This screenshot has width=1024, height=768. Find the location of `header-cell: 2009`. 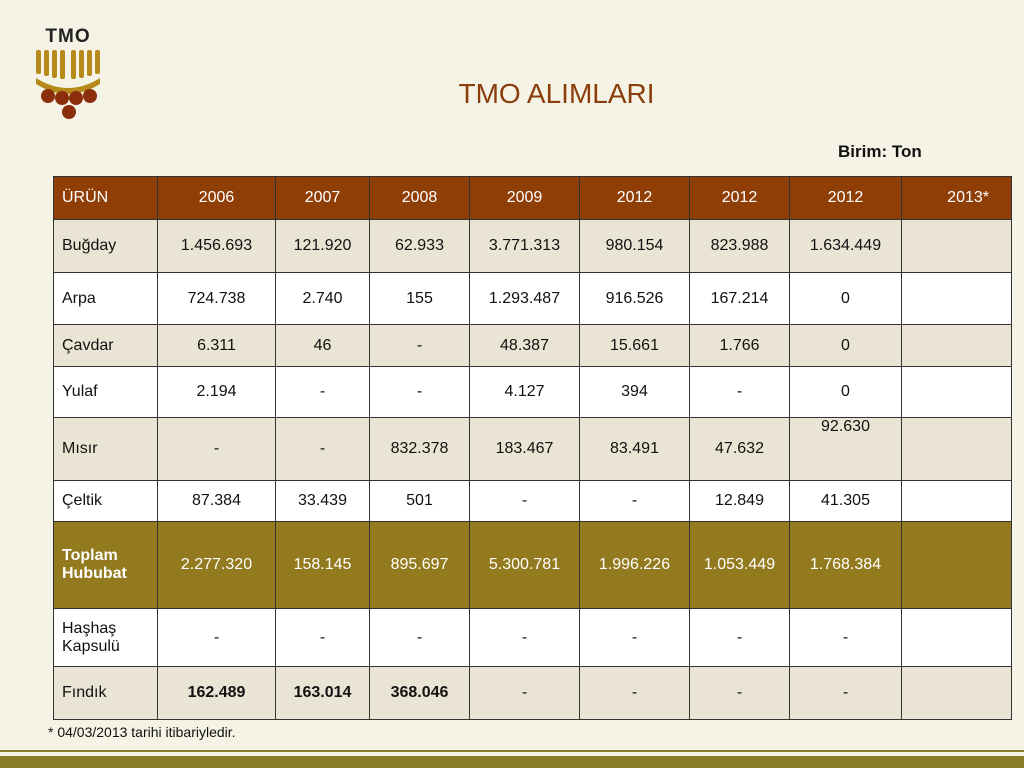

header-cell: 2009 is located at coordinates (524, 198).